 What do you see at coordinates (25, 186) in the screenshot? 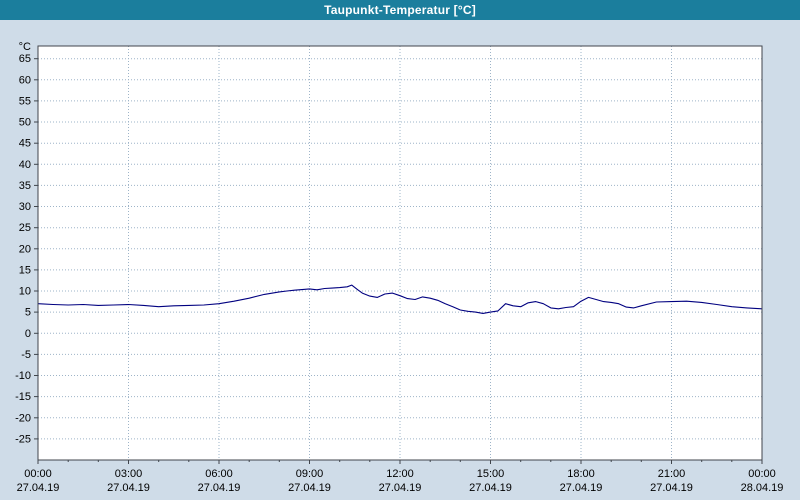
I see `y-tick-label: 35` at bounding box center [25, 186].